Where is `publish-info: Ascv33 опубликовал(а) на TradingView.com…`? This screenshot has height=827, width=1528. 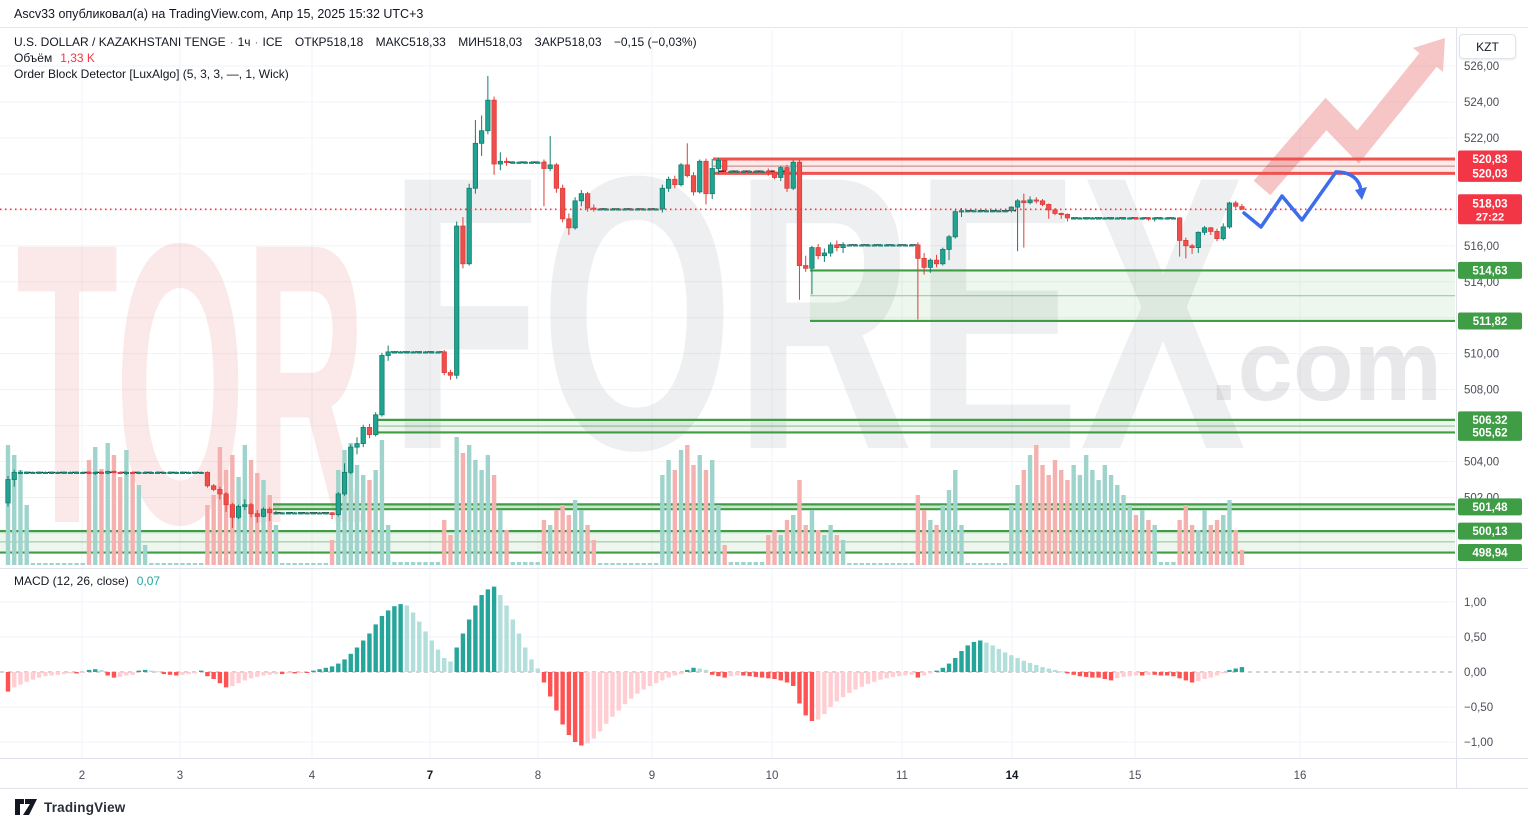 publish-info: Ascv33 опубликовал(а) на TradingView.com… is located at coordinates (219, 14).